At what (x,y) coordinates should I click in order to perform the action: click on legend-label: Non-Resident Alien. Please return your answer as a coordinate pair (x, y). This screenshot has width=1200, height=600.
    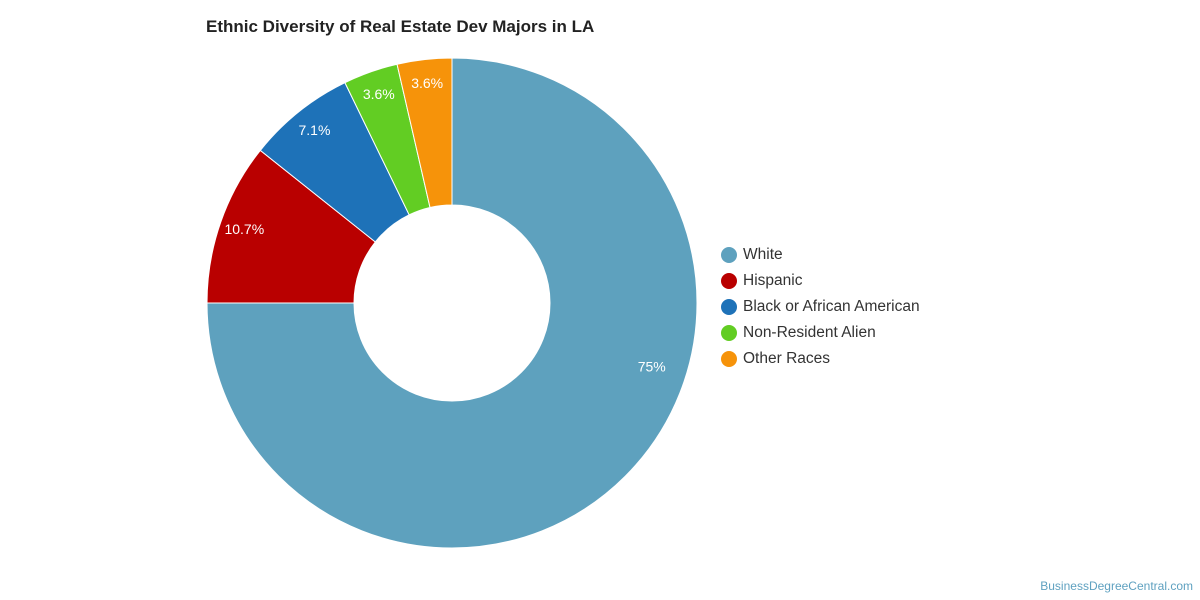
    Looking at the image, I should click on (809, 332).